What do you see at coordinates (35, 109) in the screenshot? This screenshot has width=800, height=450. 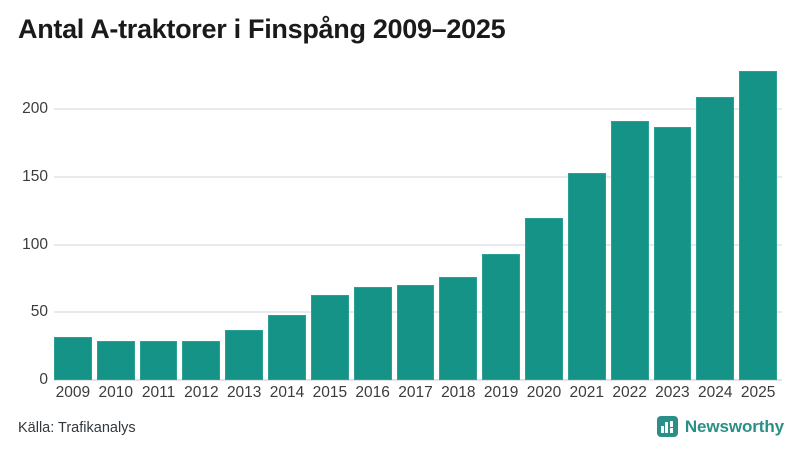 I see `y-tick-label: 200` at bounding box center [35, 109].